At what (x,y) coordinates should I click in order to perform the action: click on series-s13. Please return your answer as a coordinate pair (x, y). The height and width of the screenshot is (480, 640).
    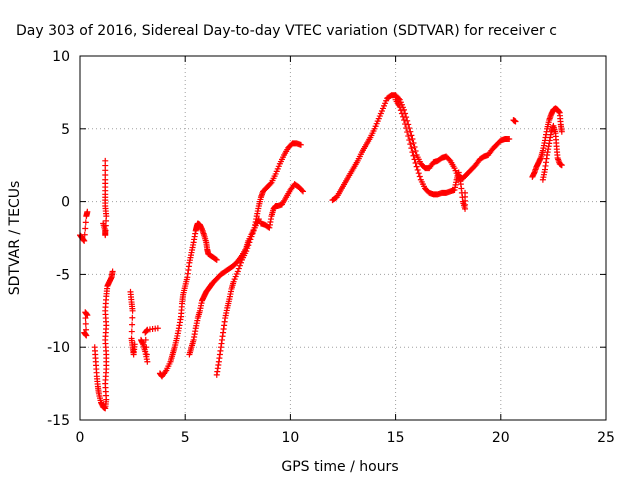
    Looking at the image, I should click on (514, 121).